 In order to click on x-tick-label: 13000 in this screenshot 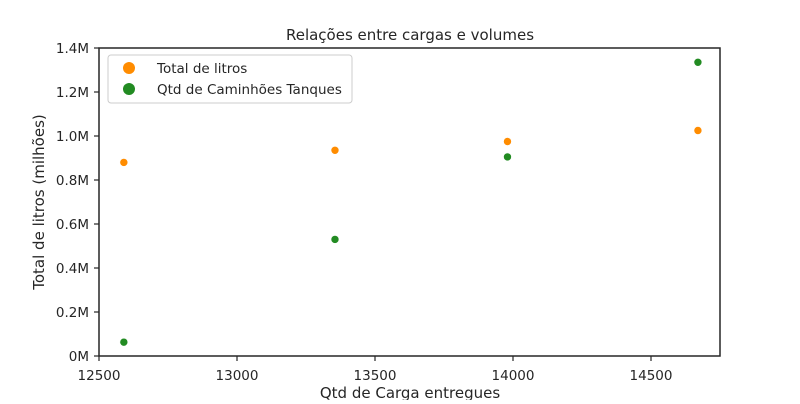, I will do `click(237, 376)`.